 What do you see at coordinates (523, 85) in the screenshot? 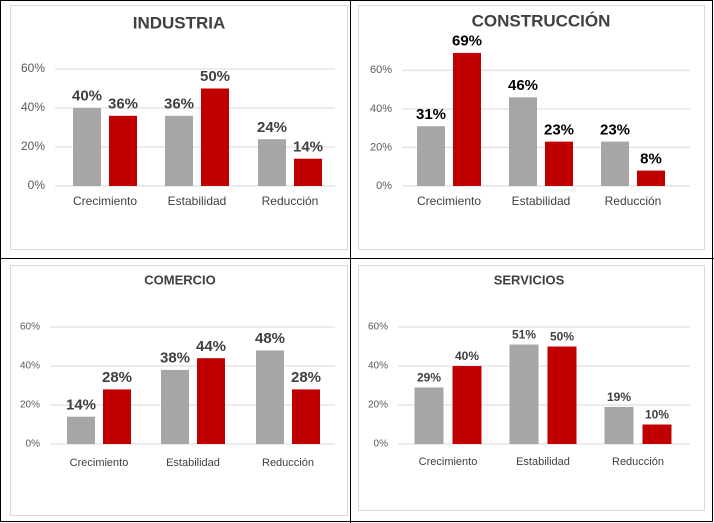
I see `data-label: 46%` at bounding box center [523, 85].